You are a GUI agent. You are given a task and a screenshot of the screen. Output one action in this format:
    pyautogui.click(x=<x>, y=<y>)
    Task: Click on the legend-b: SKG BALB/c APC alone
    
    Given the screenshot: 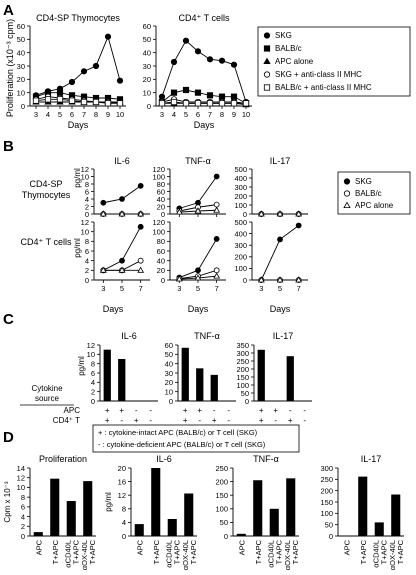 What is the action you would take?
    pyautogui.click(x=374, y=193)
    